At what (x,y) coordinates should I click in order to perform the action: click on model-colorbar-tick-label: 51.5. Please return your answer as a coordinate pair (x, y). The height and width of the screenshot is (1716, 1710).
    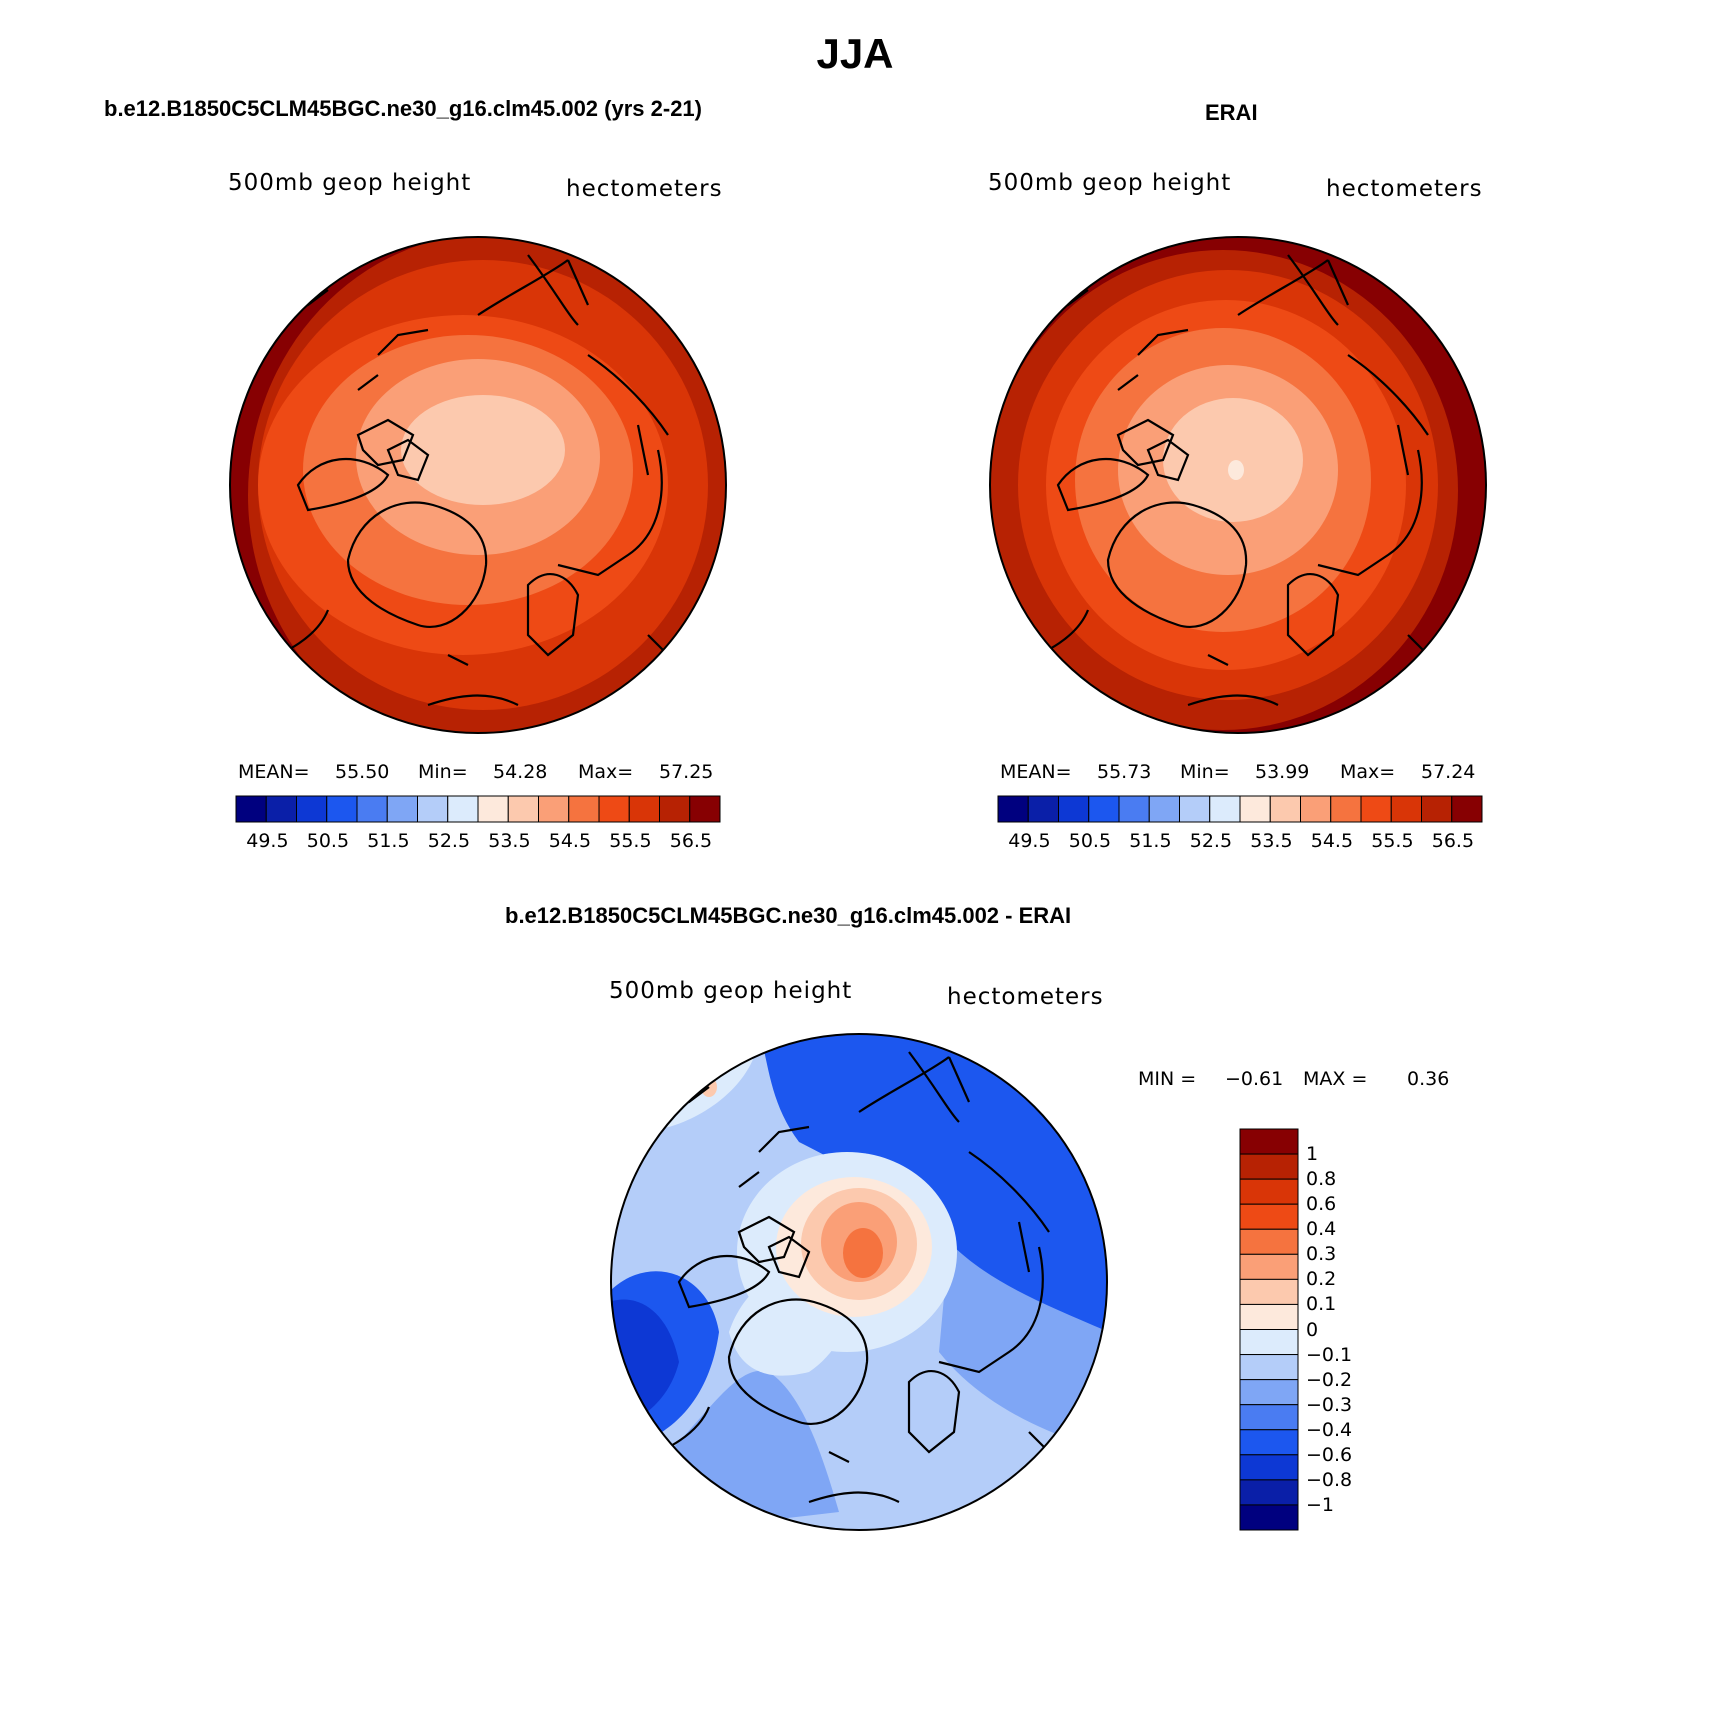
    Looking at the image, I should click on (388, 841).